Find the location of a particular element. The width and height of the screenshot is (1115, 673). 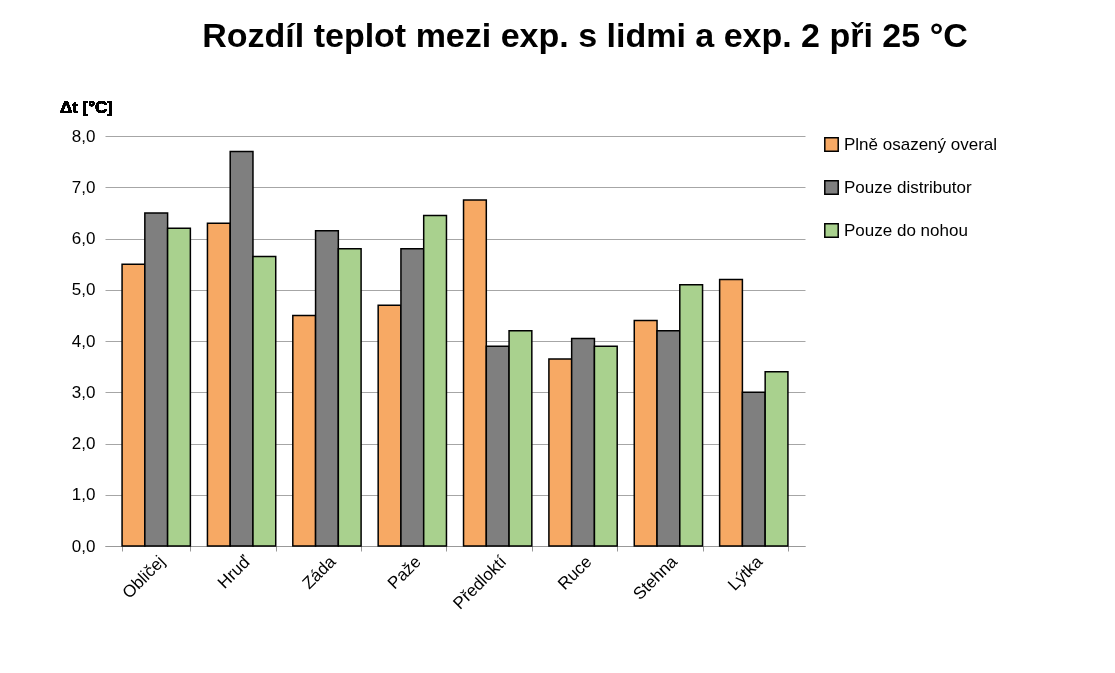

y-tick-label: 6,0 is located at coordinates (83, 238).